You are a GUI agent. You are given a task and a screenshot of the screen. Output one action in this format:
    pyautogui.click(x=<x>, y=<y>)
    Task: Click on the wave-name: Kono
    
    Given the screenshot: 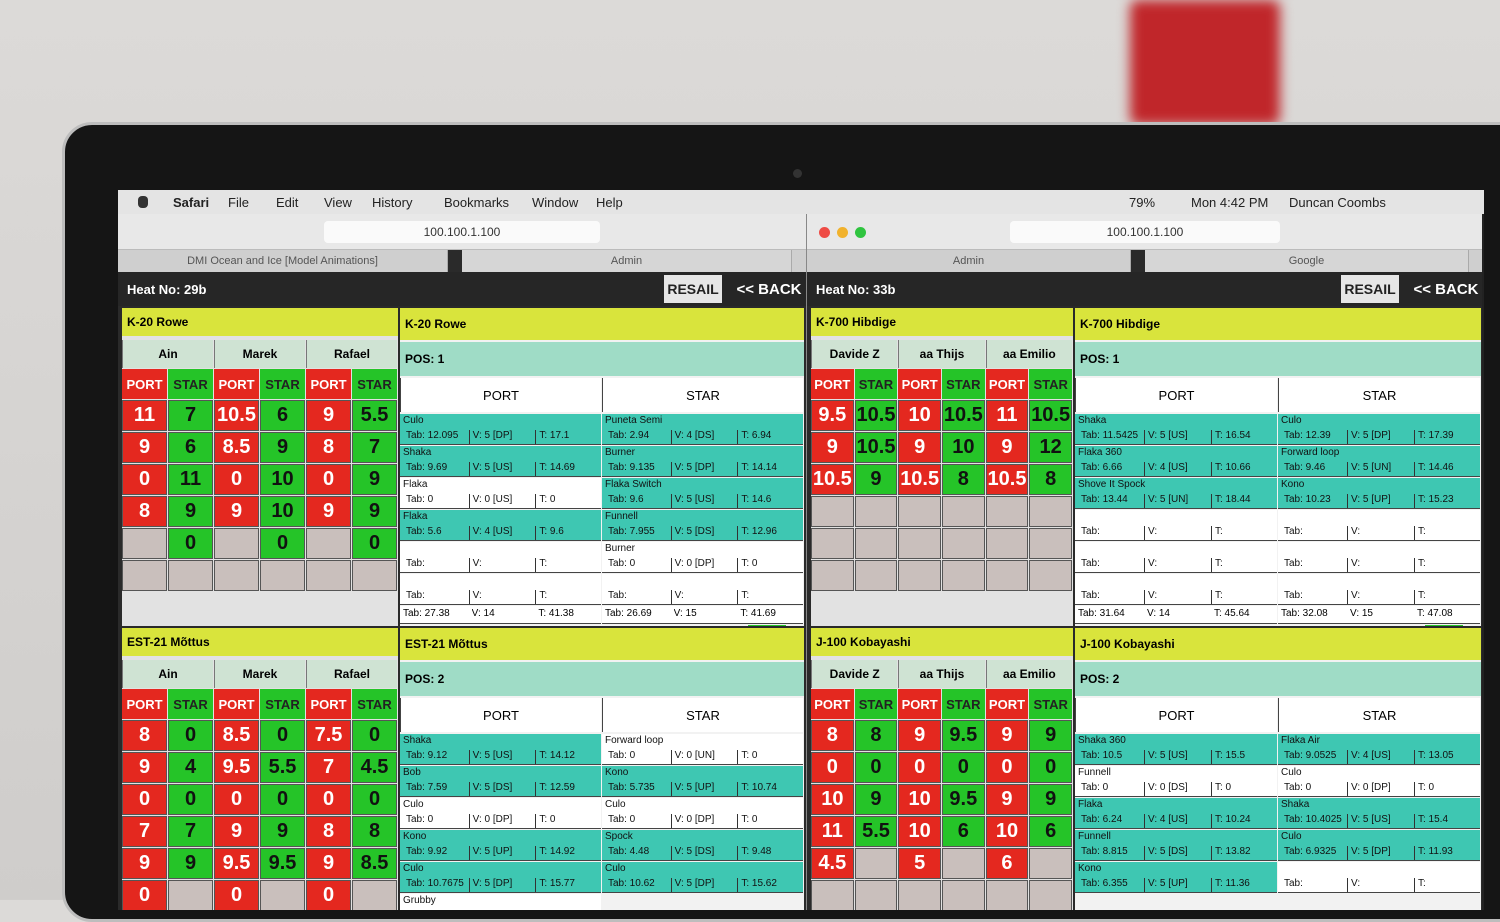 What is the action you would take?
    pyautogui.click(x=415, y=836)
    